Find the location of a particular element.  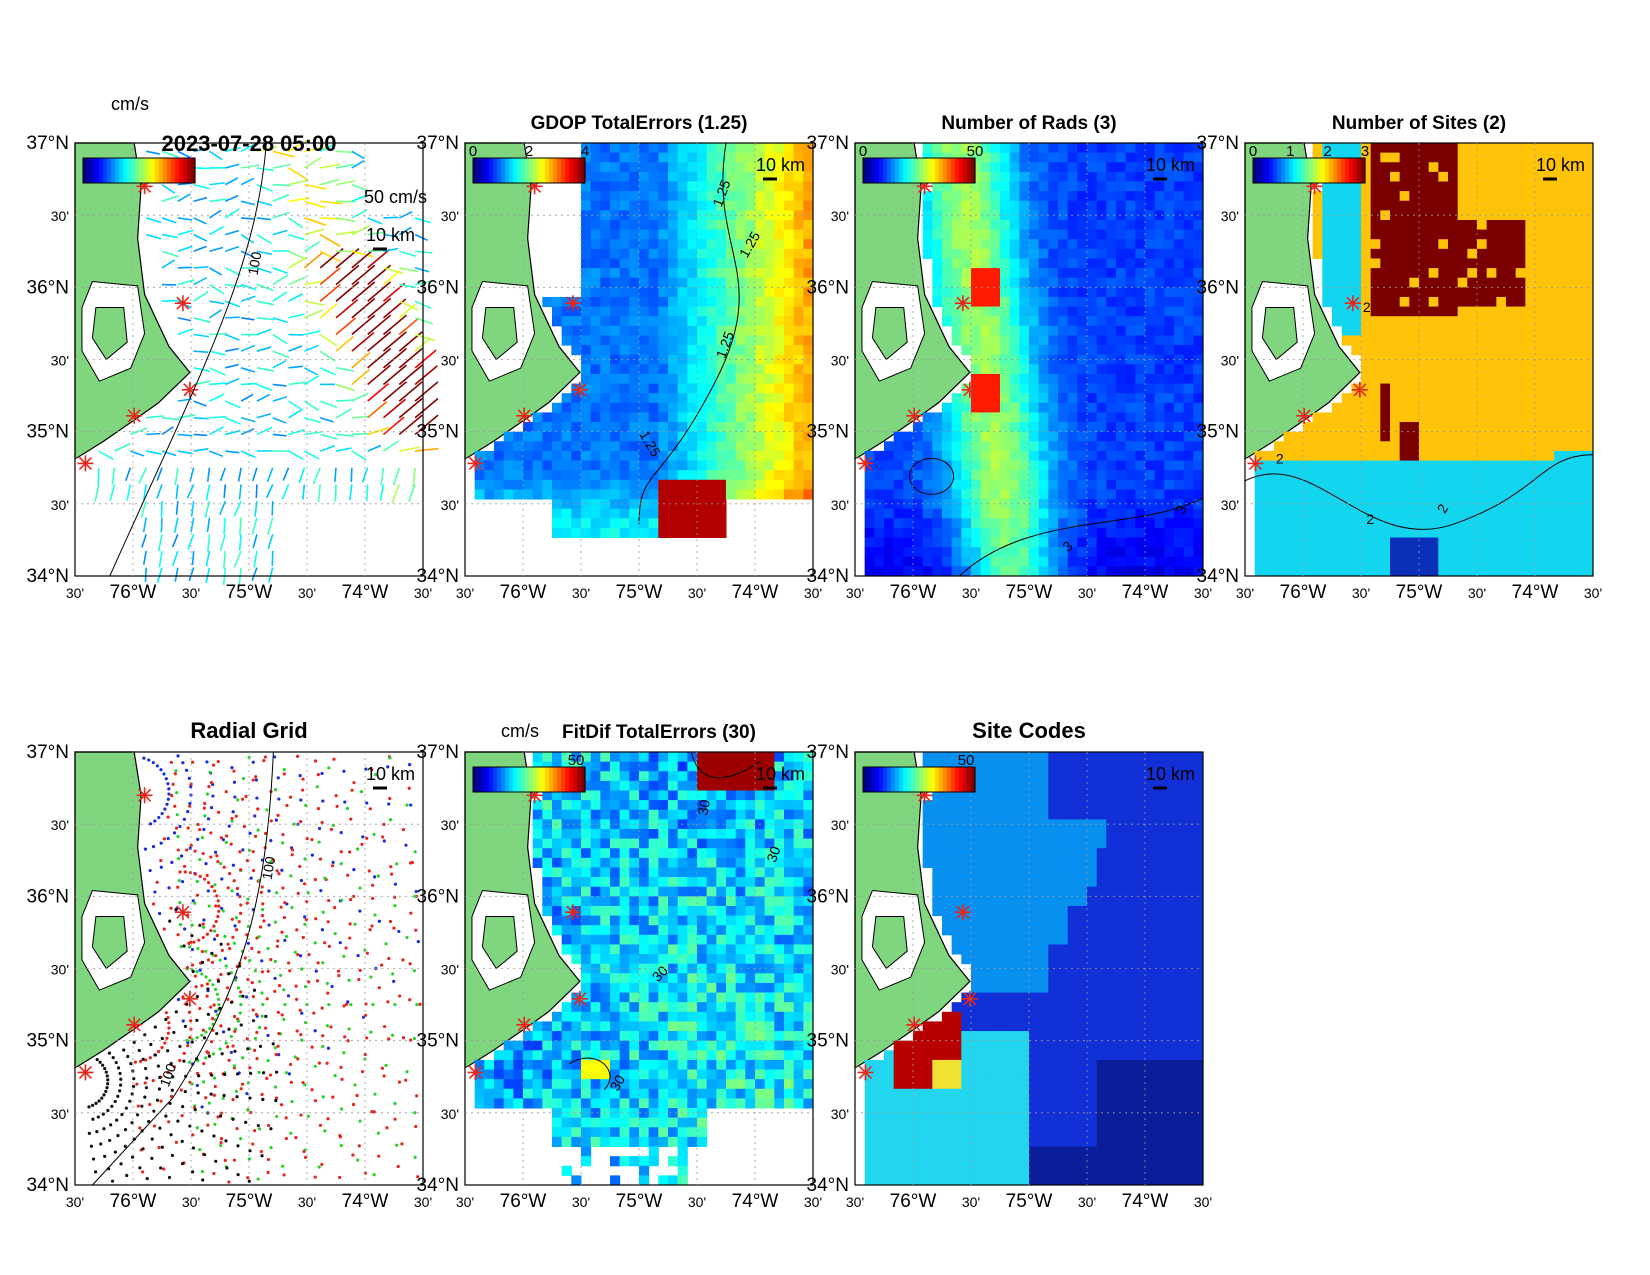

lon-tick-label: 75°W is located at coordinates (639, 592).